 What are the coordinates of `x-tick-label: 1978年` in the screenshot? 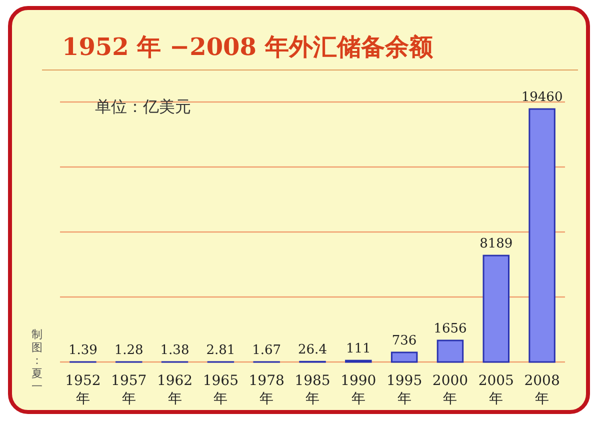 It's located at (266, 390).